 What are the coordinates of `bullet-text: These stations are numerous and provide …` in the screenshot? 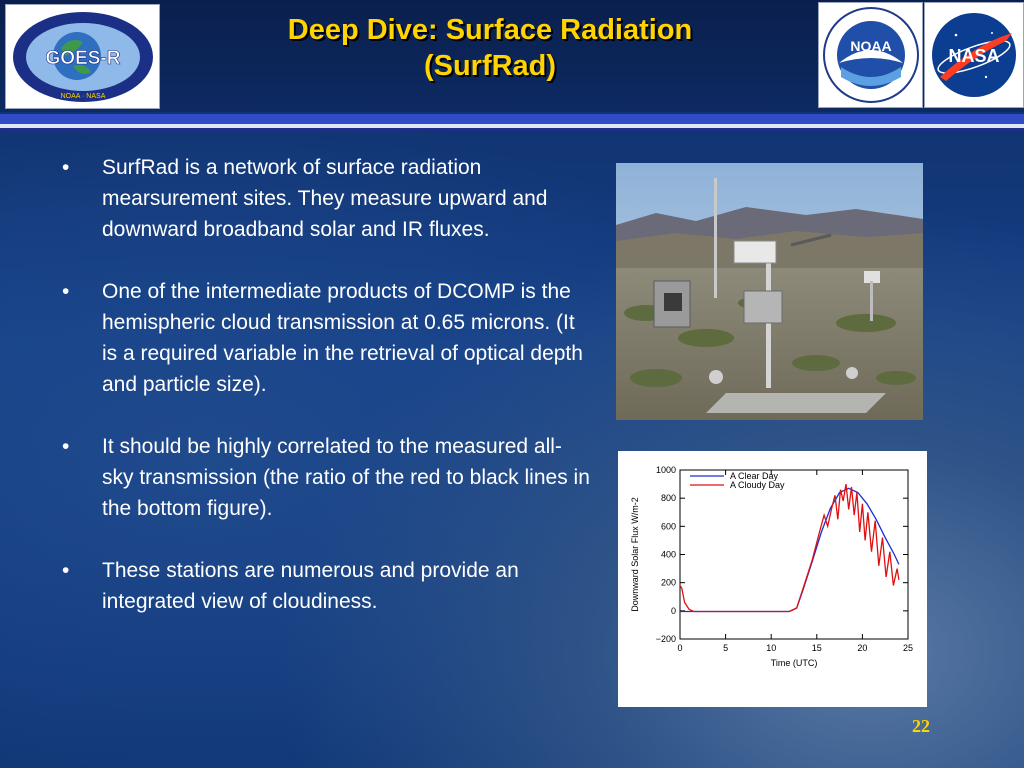 It's located at (310, 586).